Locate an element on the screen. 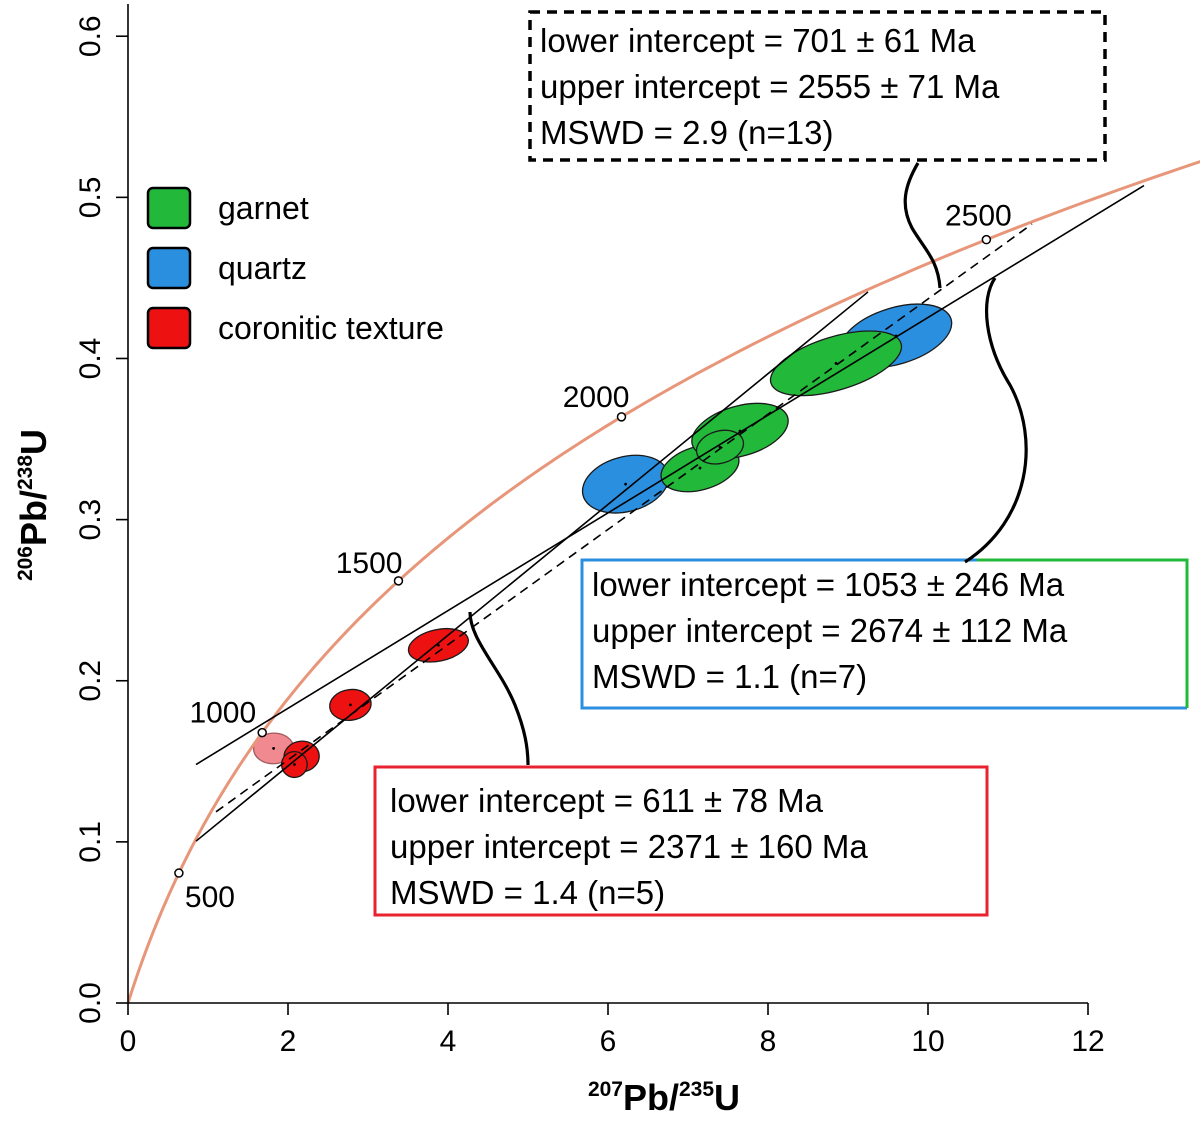  annotation-text-all-1: upper intercept = 2555 ± 71 Ma is located at coordinates (770, 86).